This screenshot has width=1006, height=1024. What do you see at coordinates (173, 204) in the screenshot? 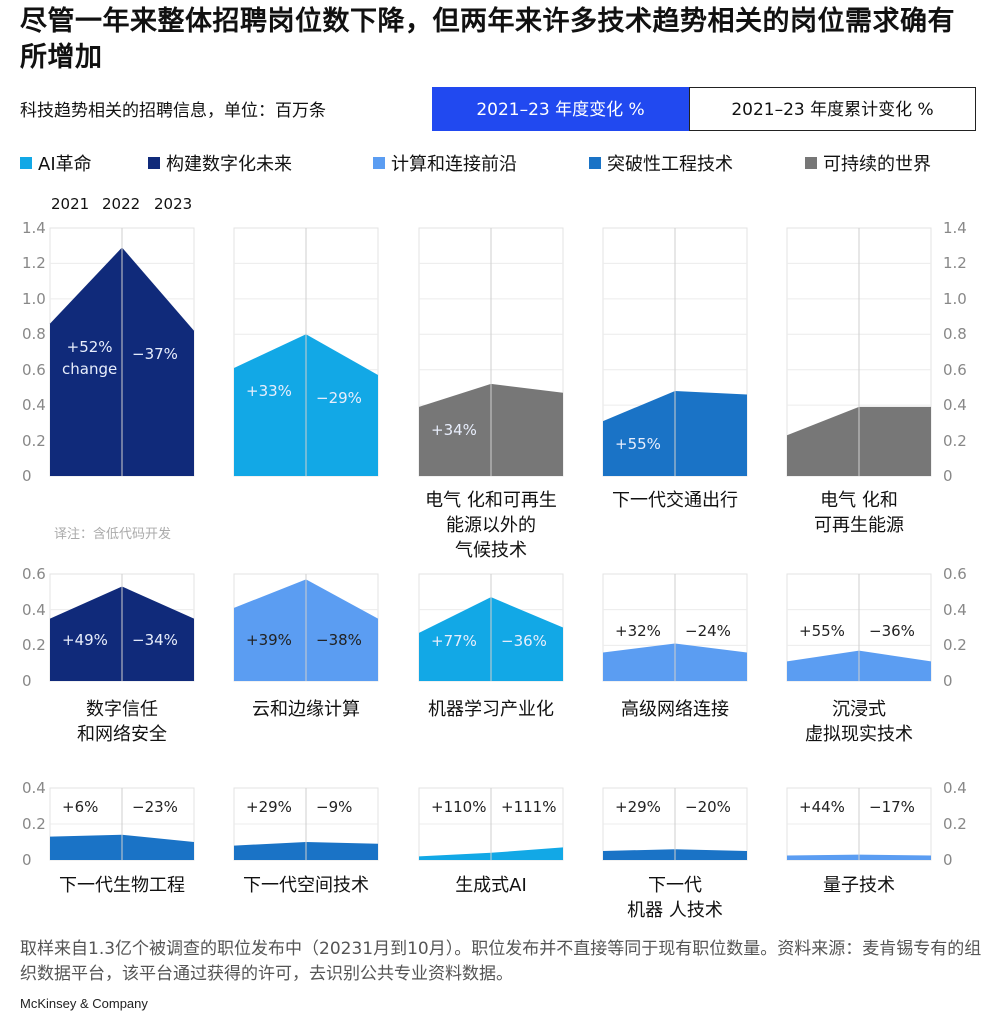
I see `year-label: 2023` at bounding box center [173, 204].